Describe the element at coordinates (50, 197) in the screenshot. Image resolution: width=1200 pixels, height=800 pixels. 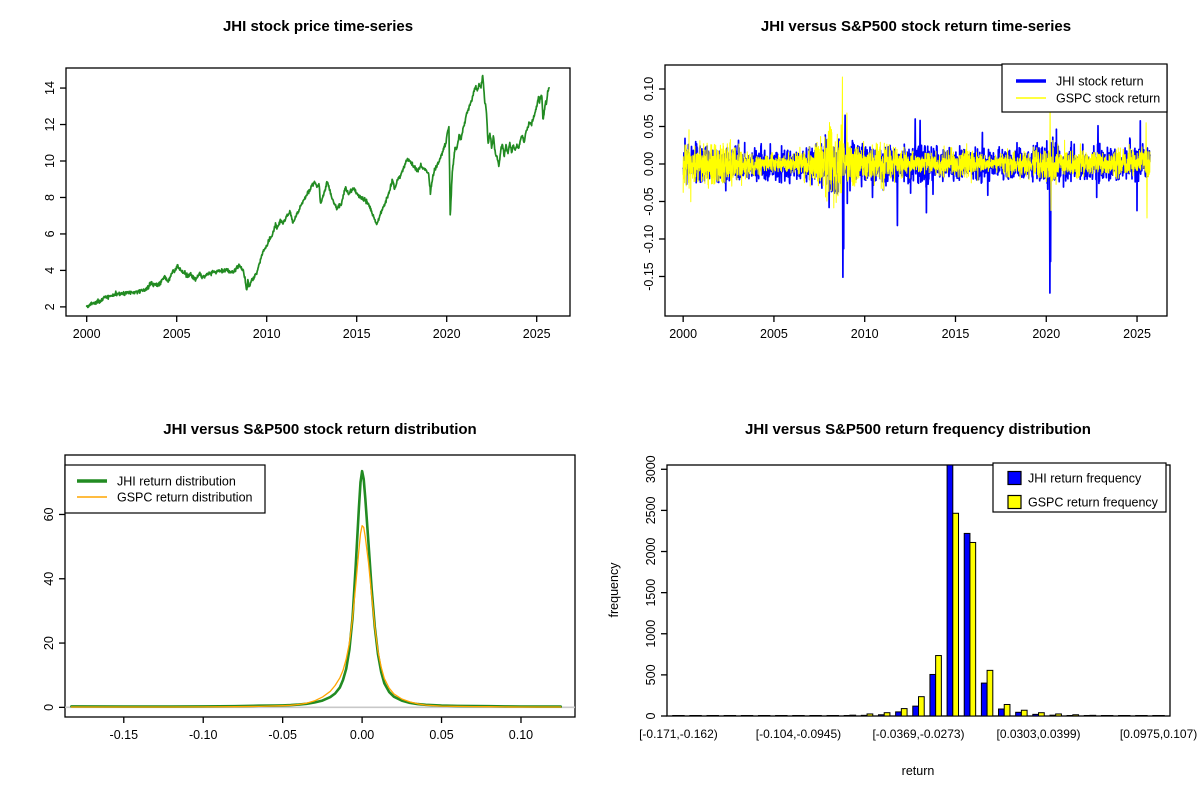
I see `y-tick-label: 8` at that location.